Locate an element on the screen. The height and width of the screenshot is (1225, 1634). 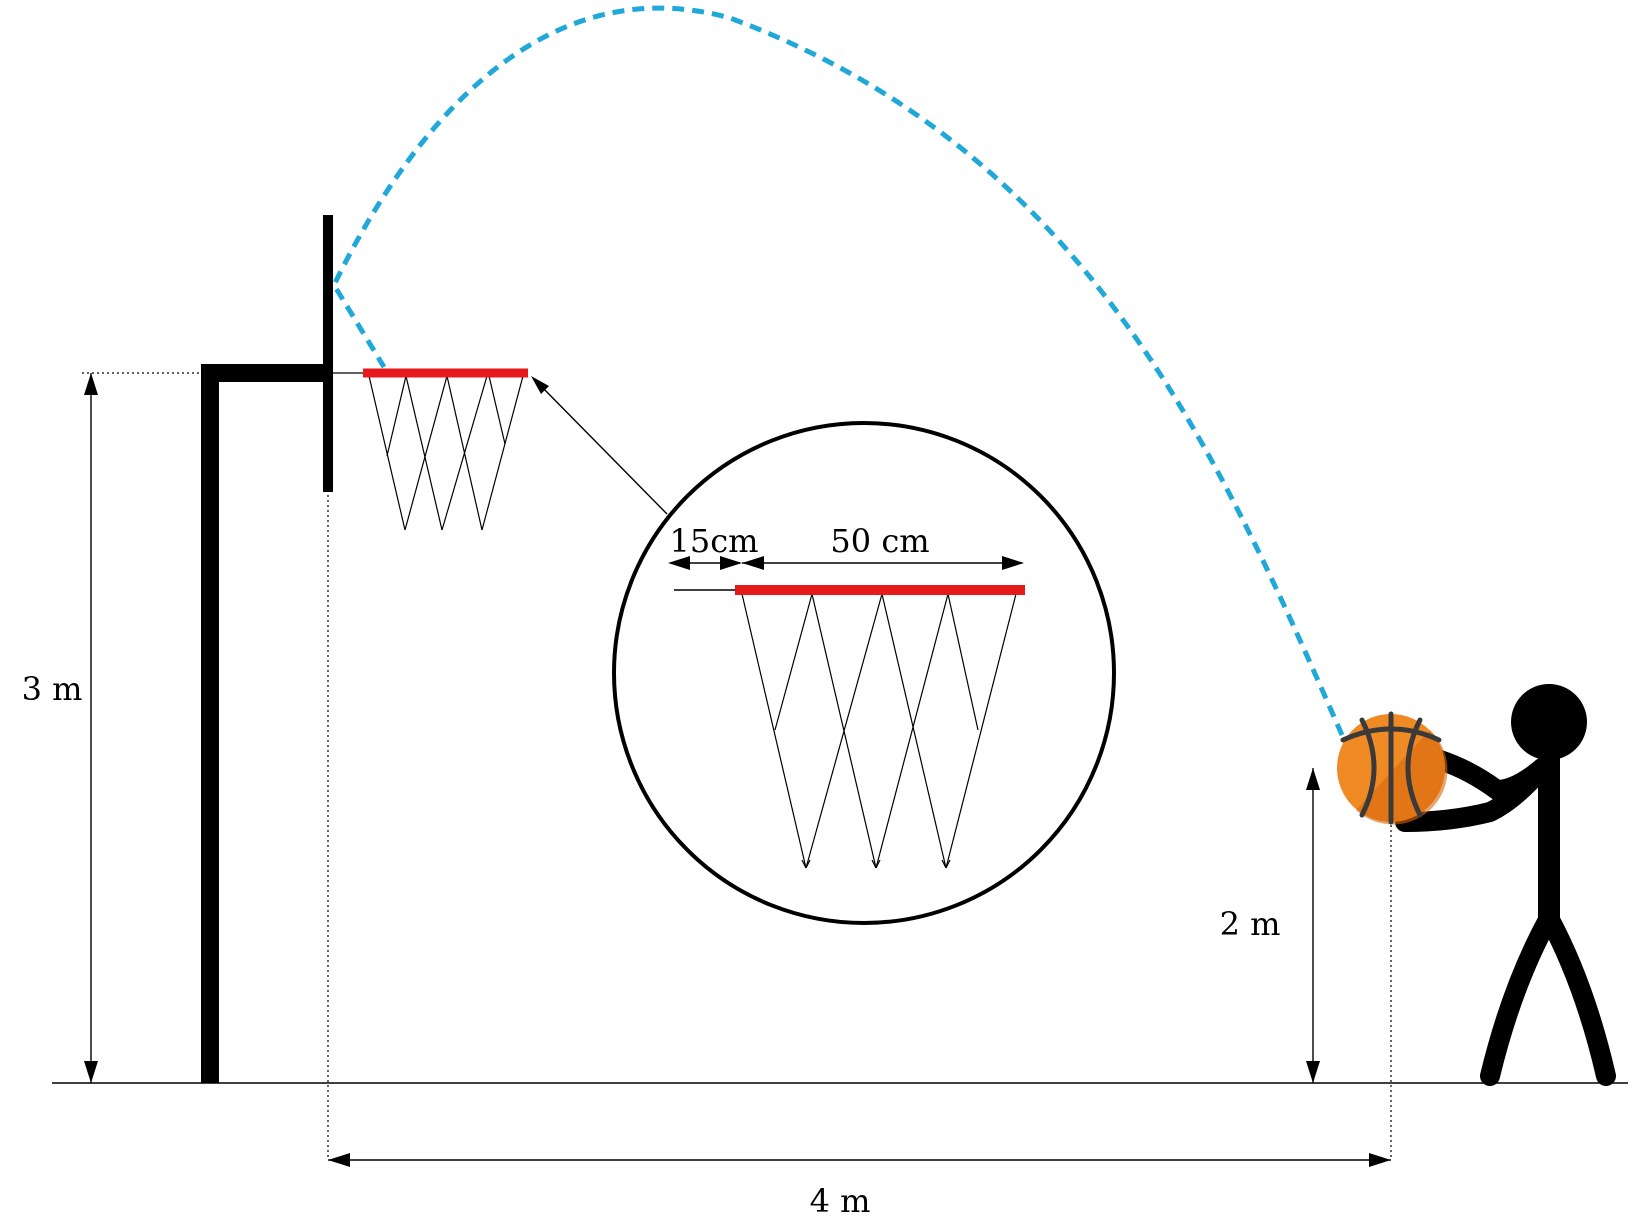
hoop-net is located at coordinates (446, 453).